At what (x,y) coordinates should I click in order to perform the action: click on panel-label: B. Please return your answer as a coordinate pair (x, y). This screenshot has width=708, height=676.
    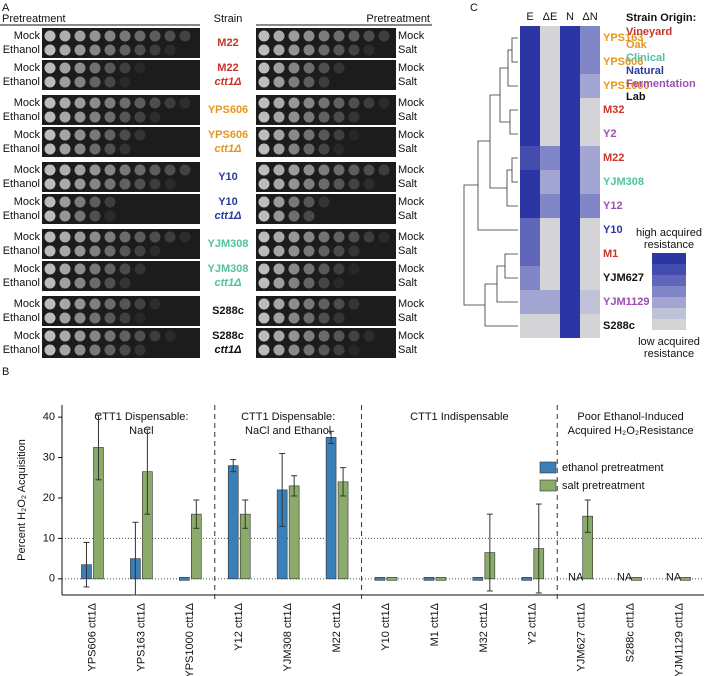
    Looking at the image, I should click on (5, 372).